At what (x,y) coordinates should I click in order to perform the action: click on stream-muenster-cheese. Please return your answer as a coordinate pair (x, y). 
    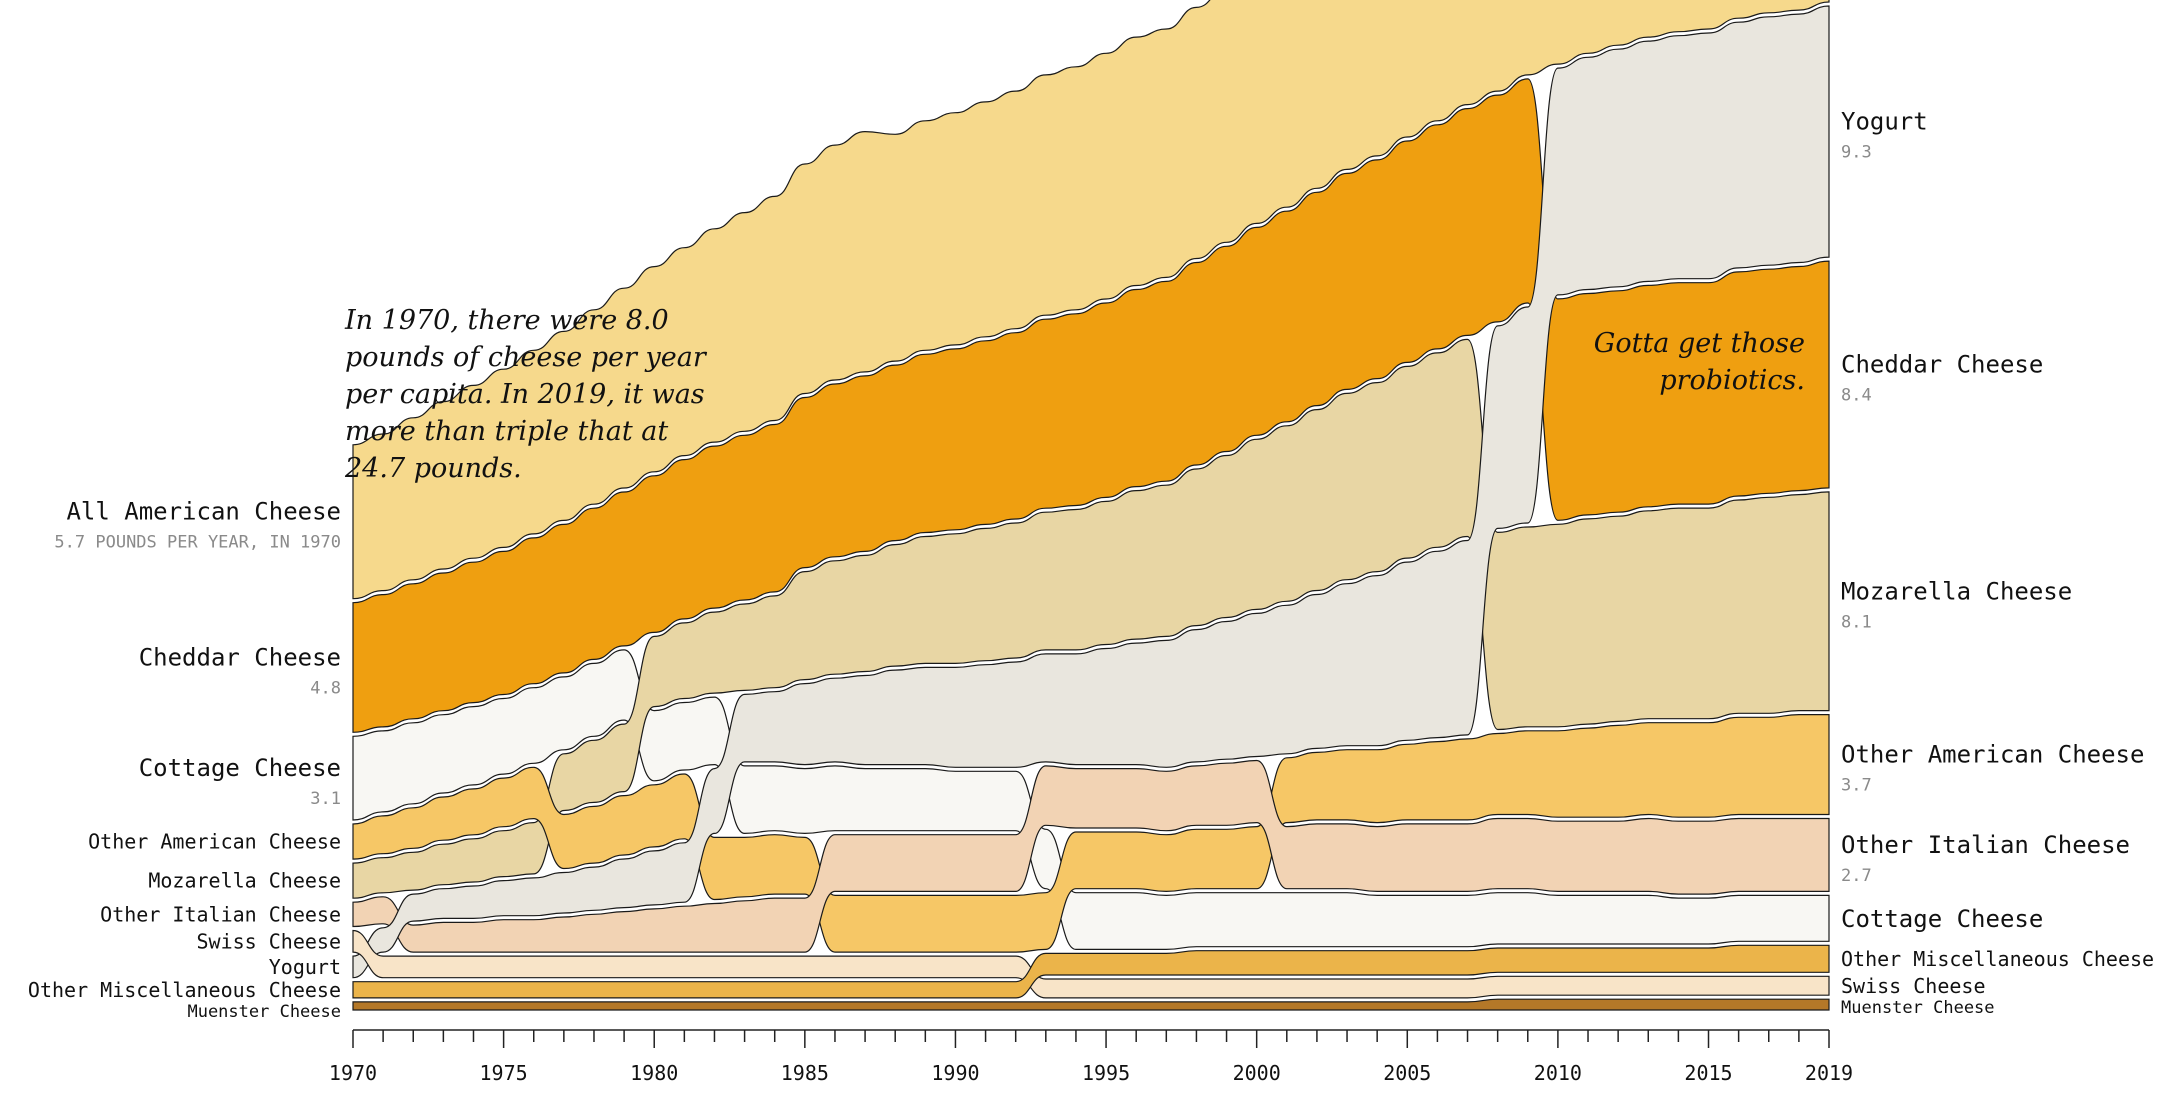
    Looking at the image, I should click on (1091, 1004).